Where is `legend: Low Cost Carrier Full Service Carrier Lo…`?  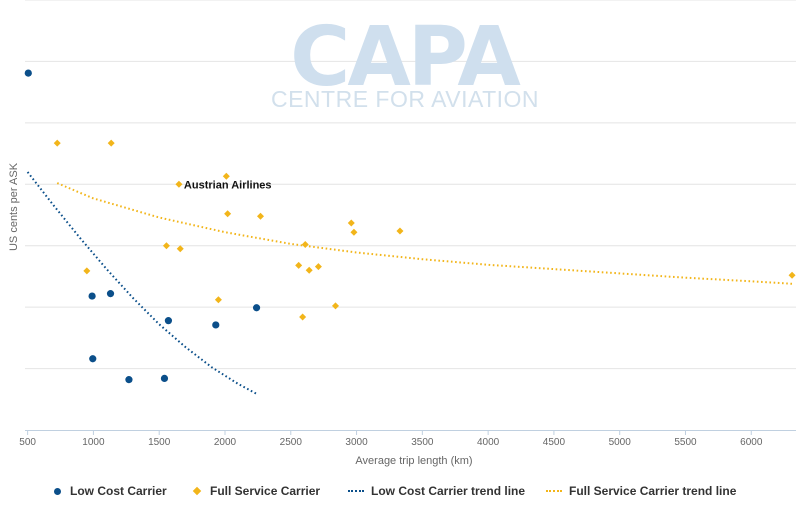 legend: Low Cost Carrier Full Service Carrier Lo… is located at coordinates (400, 491).